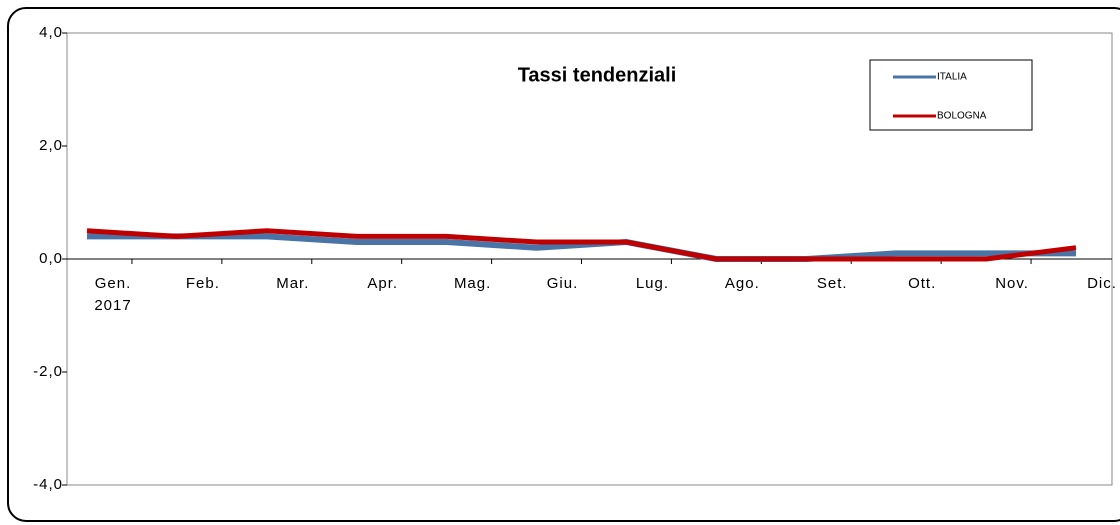 This screenshot has height=525, width=1120. What do you see at coordinates (48, 484) in the screenshot?
I see `y-tick-label: -4,0` at bounding box center [48, 484].